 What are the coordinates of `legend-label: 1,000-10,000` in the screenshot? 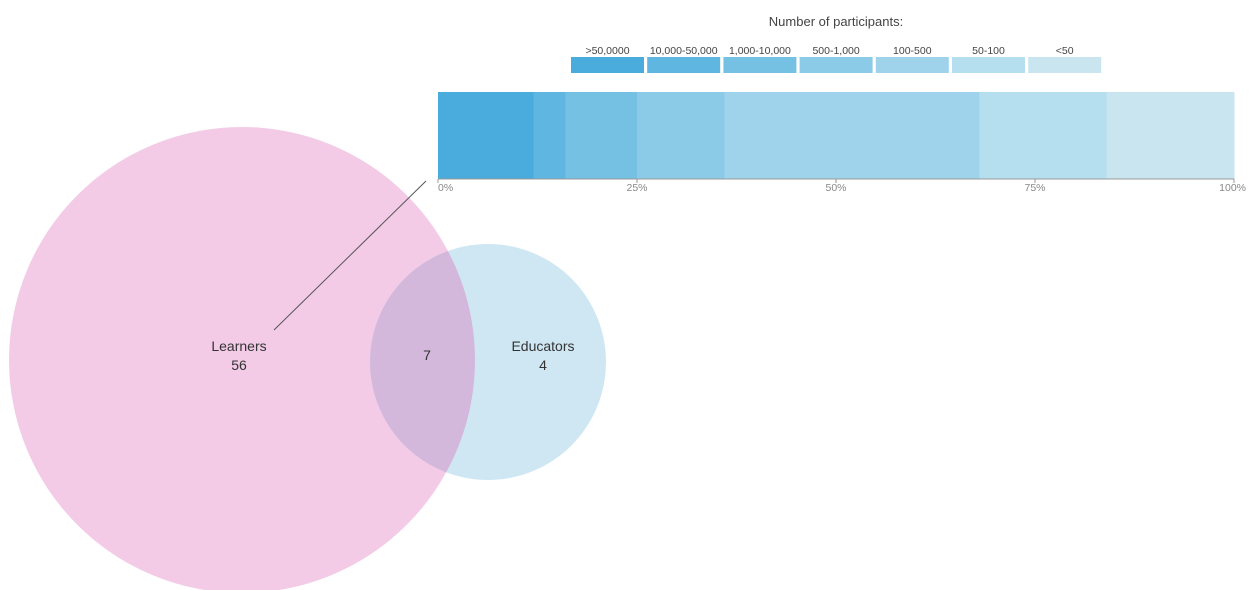 It's located at (760, 51).